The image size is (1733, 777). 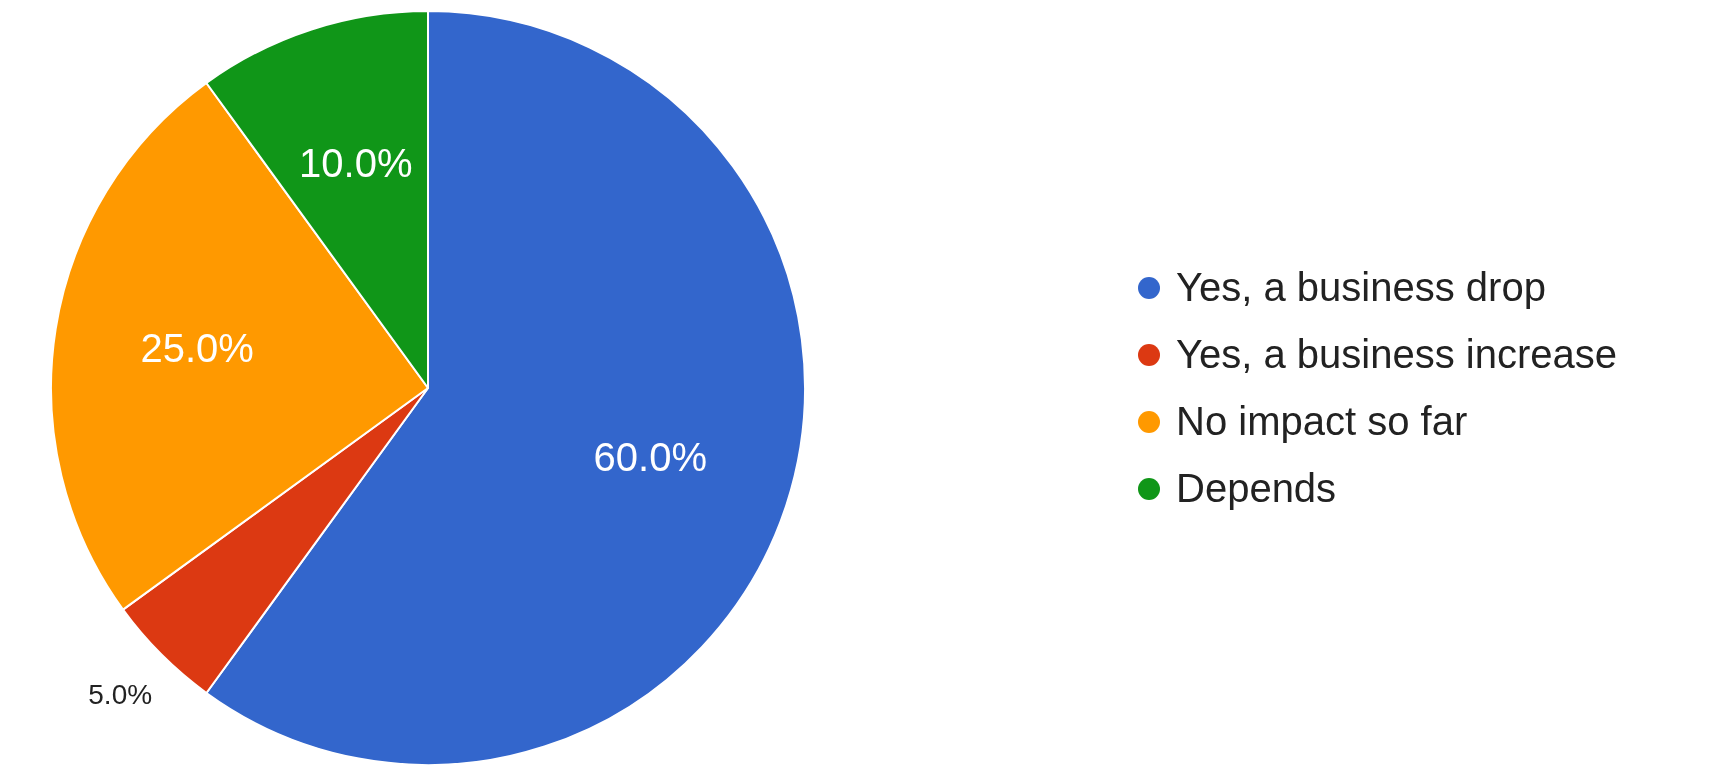 What do you see at coordinates (1322, 421) in the screenshot?
I see `legend-label: No impact so far` at bounding box center [1322, 421].